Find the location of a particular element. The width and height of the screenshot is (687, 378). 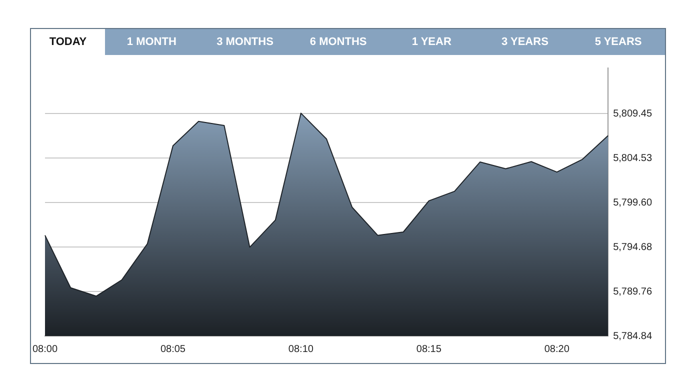

text: 6 MONTHS is located at coordinates (338, 42).